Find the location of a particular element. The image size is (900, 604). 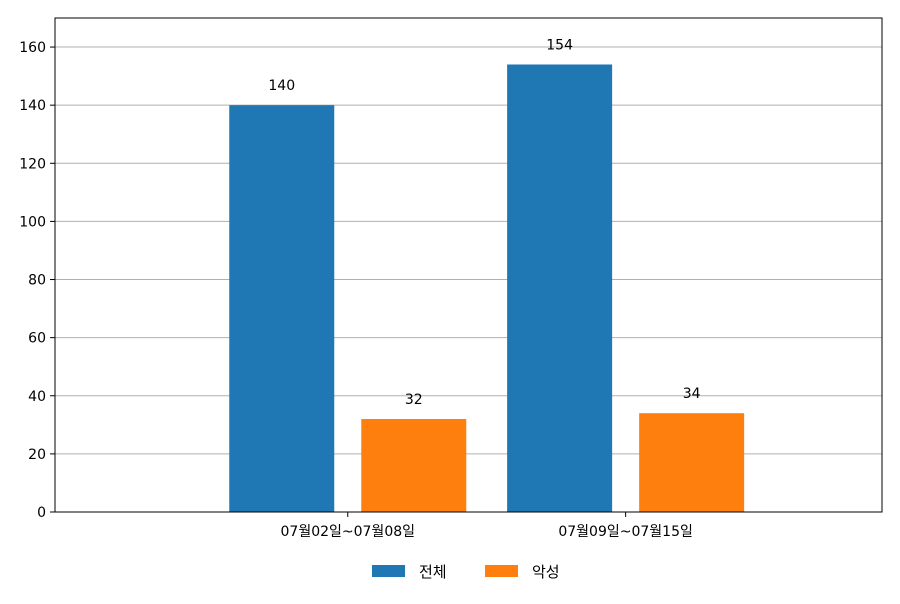

y-tick-label: 120 is located at coordinates (32, 164).